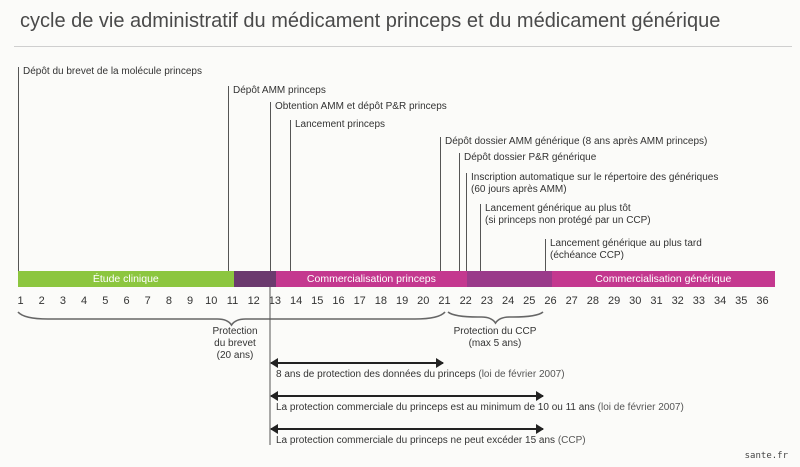 Image resolution: width=800 pixels, height=467 pixels. I want to click on ccp-brace, so click(495, 318).